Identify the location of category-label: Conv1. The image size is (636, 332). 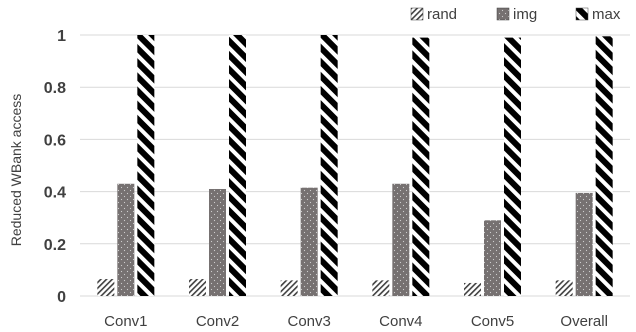
(125, 321).